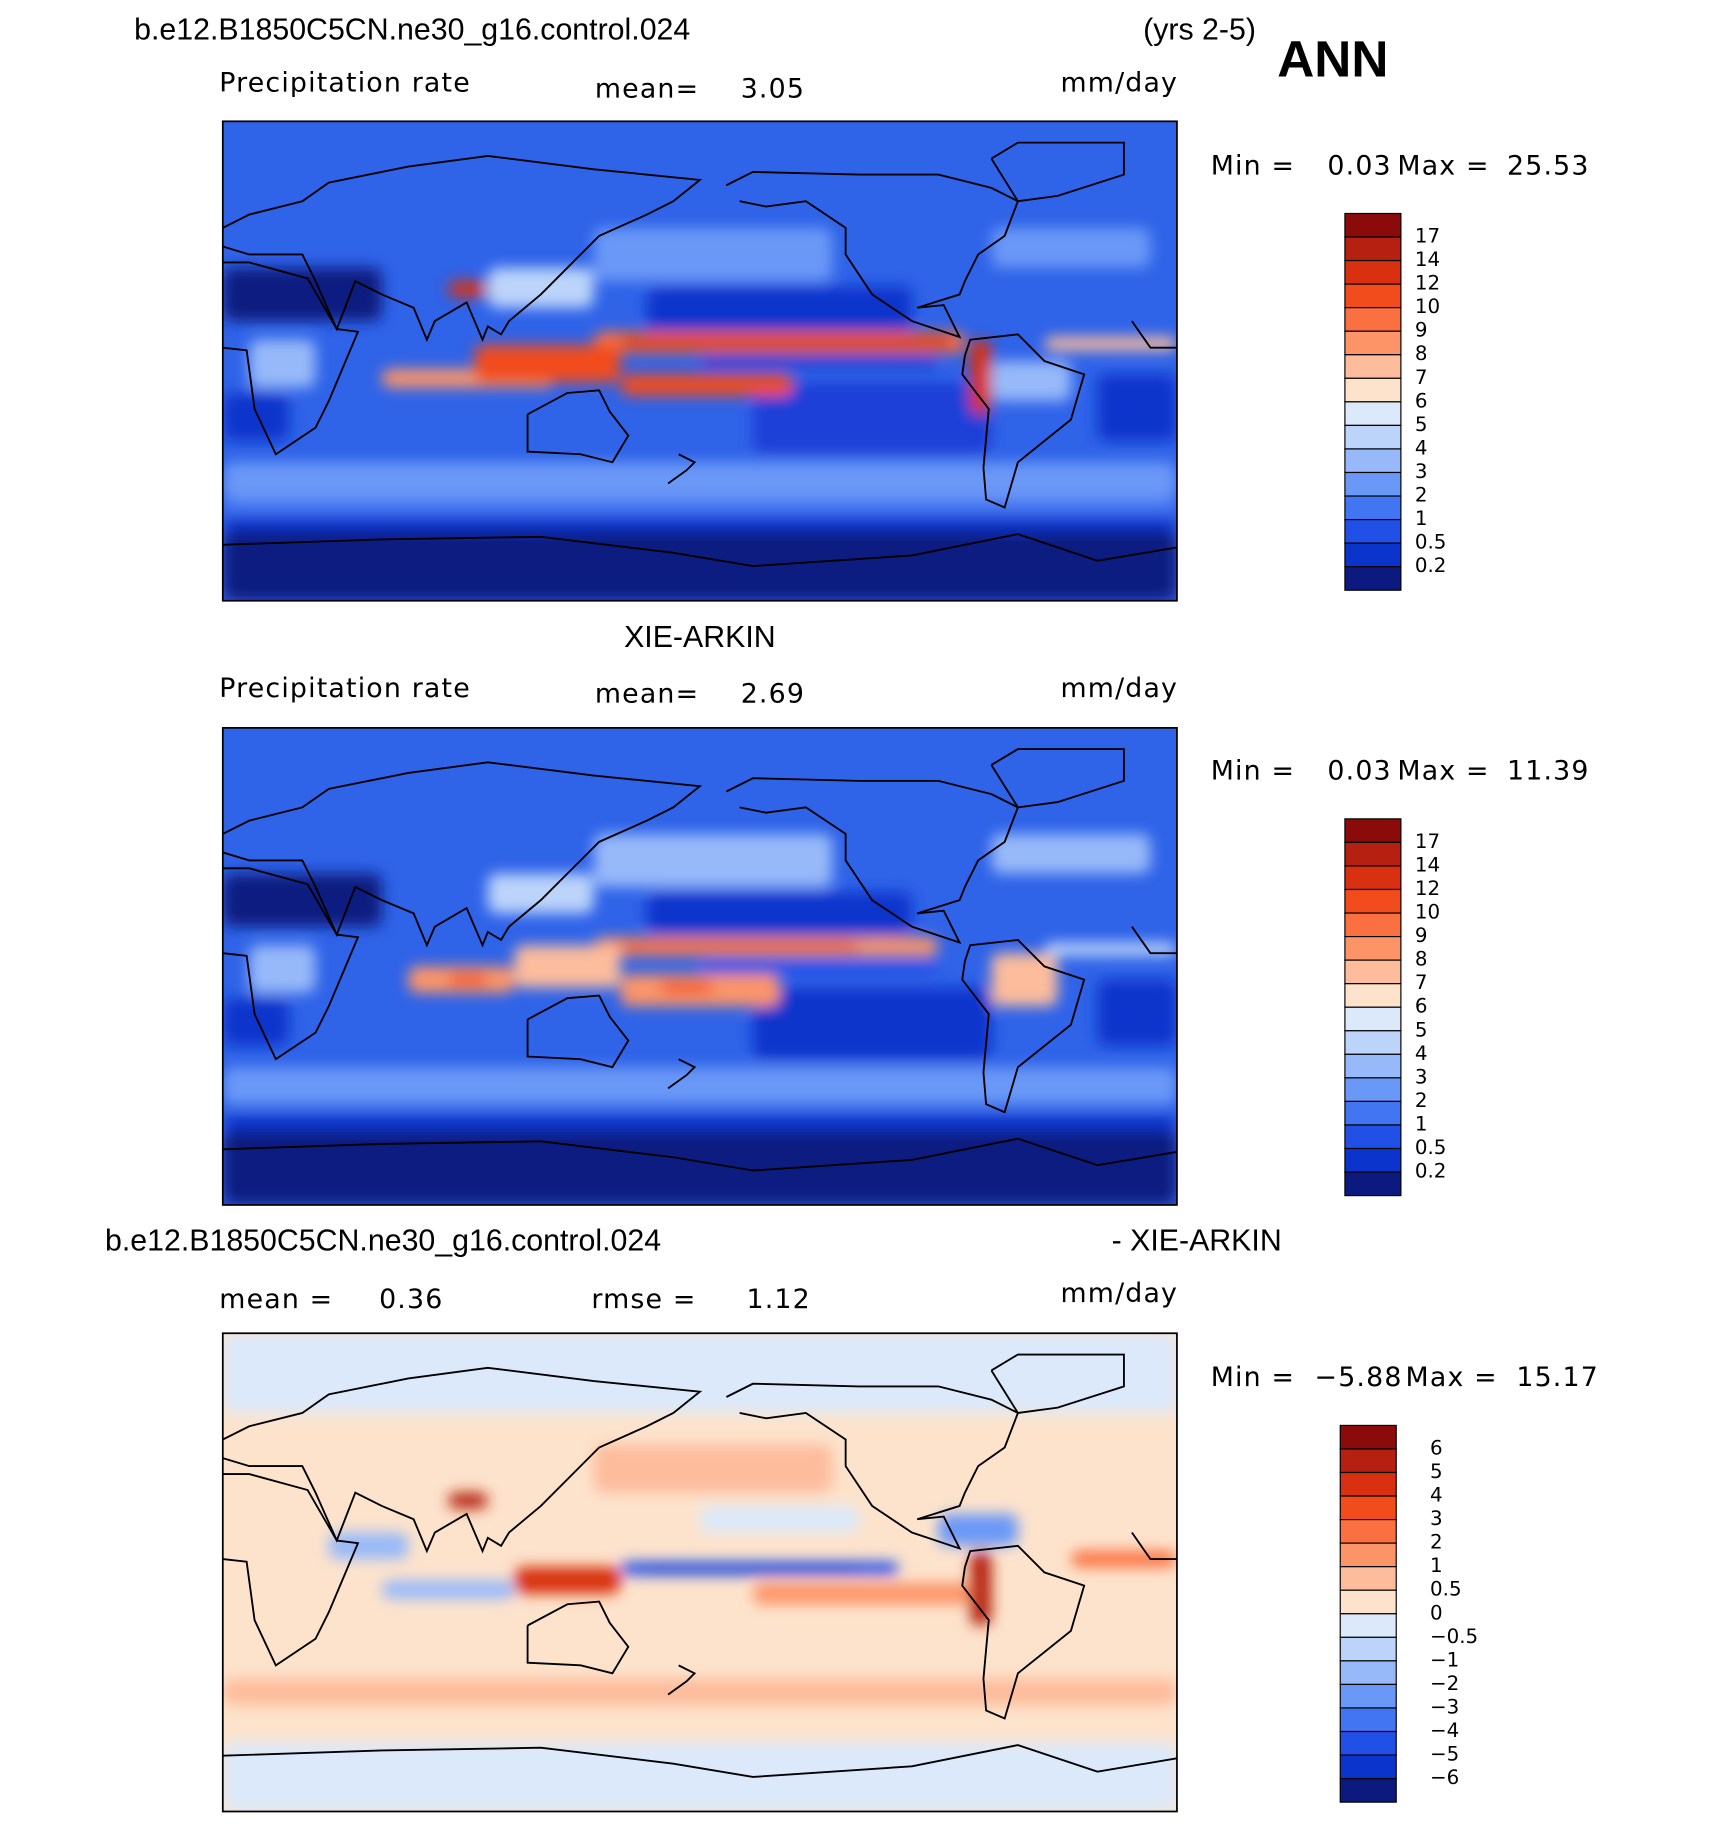 Image resolution: width=1710 pixels, height=1836 pixels. I want to click on colorbar-label: 17, so click(1427, 841).